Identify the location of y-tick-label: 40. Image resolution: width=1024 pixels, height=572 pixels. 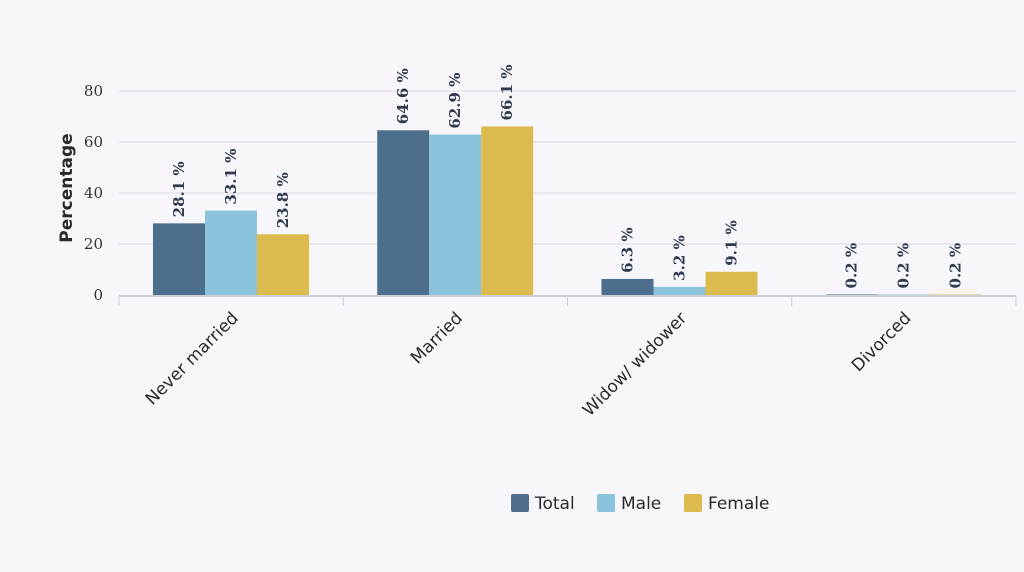
(93, 193).